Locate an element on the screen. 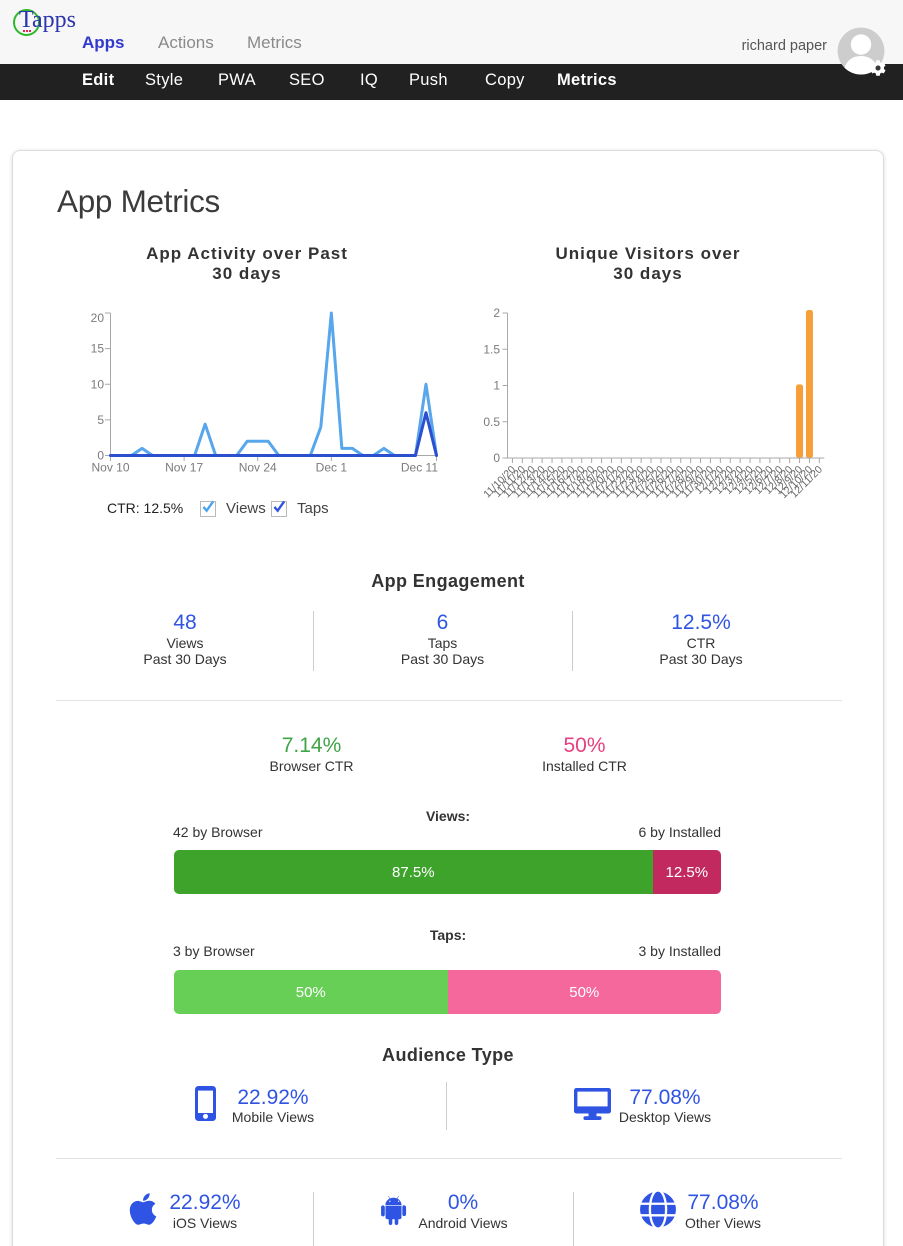 This screenshot has width=903, height=1246. svg-text: Nov 17 is located at coordinates (184, 468).